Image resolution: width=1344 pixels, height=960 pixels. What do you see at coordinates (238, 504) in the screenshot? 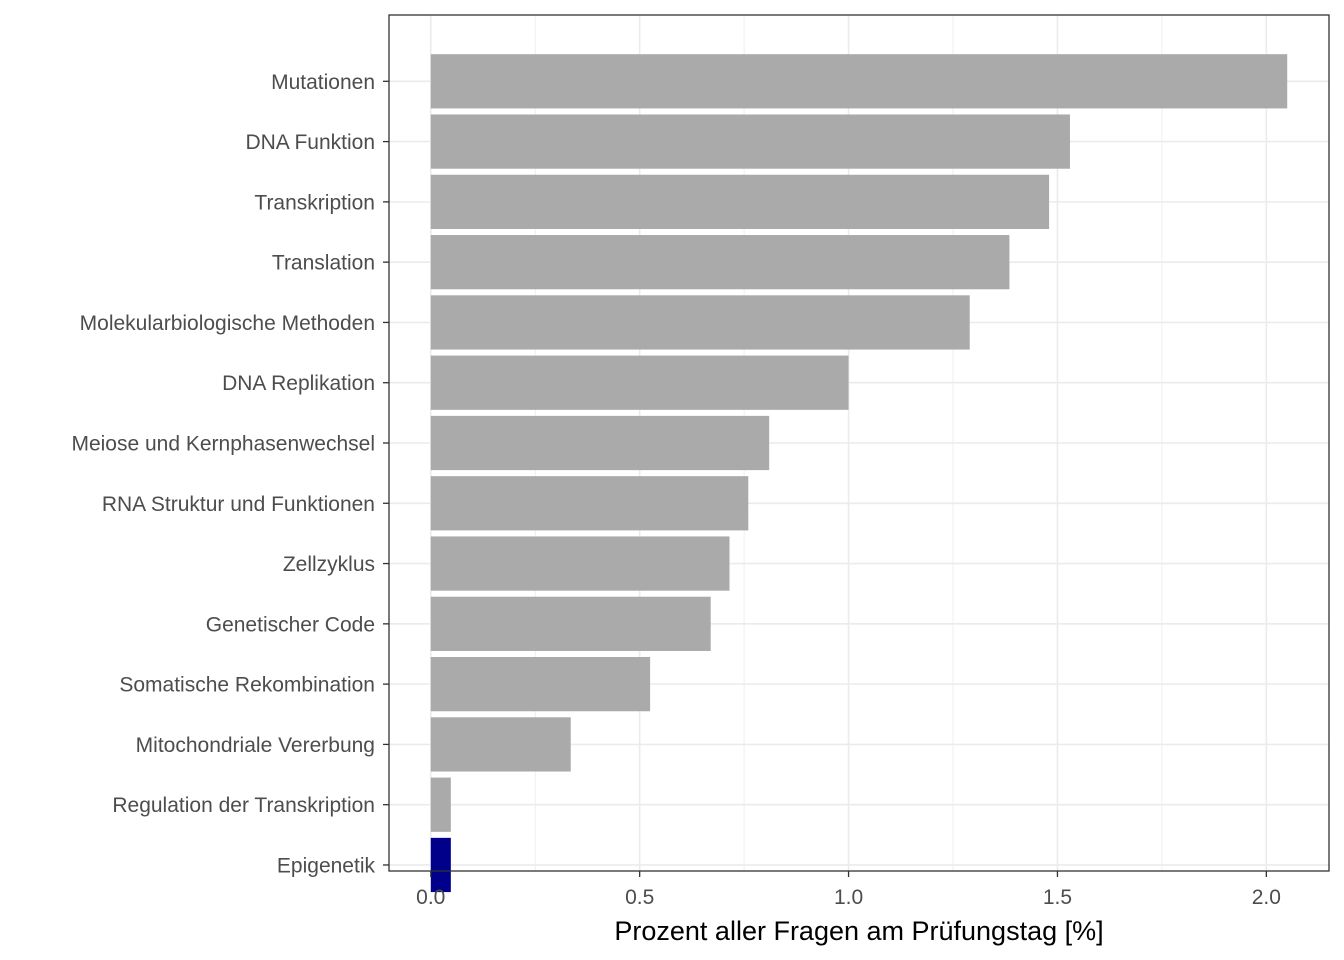
I see `y-tick-label: RNA Struktur und Funktionen` at bounding box center [238, 504].